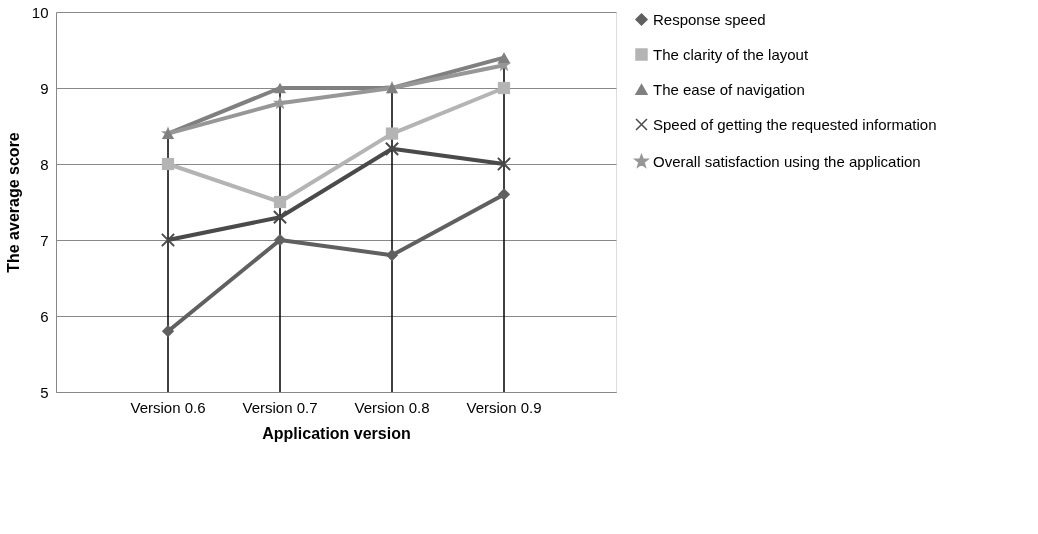 This screenshot has width=1038, height=534. Describe the element at coordinates (13, 202) in the screenshot. I see `y-axis-title: The average score` at that location.